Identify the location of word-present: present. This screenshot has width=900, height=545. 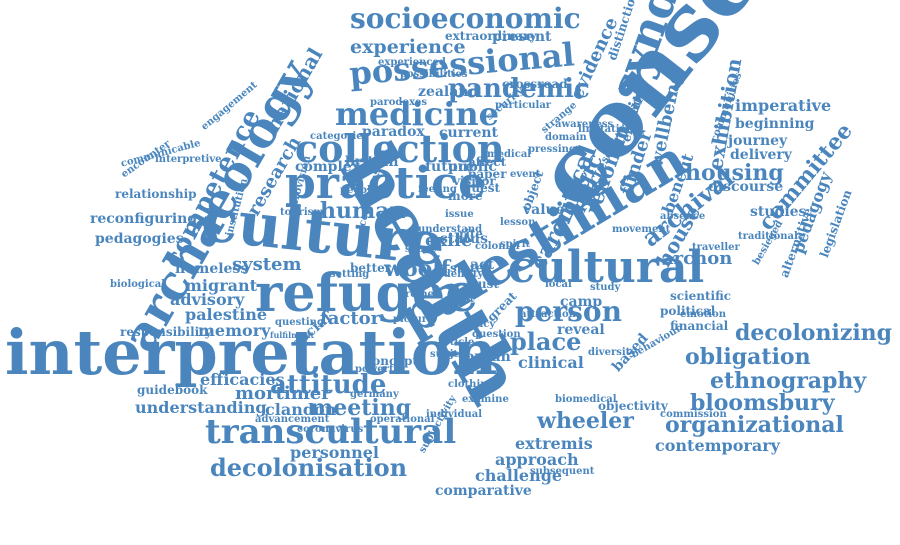
(522, 37).